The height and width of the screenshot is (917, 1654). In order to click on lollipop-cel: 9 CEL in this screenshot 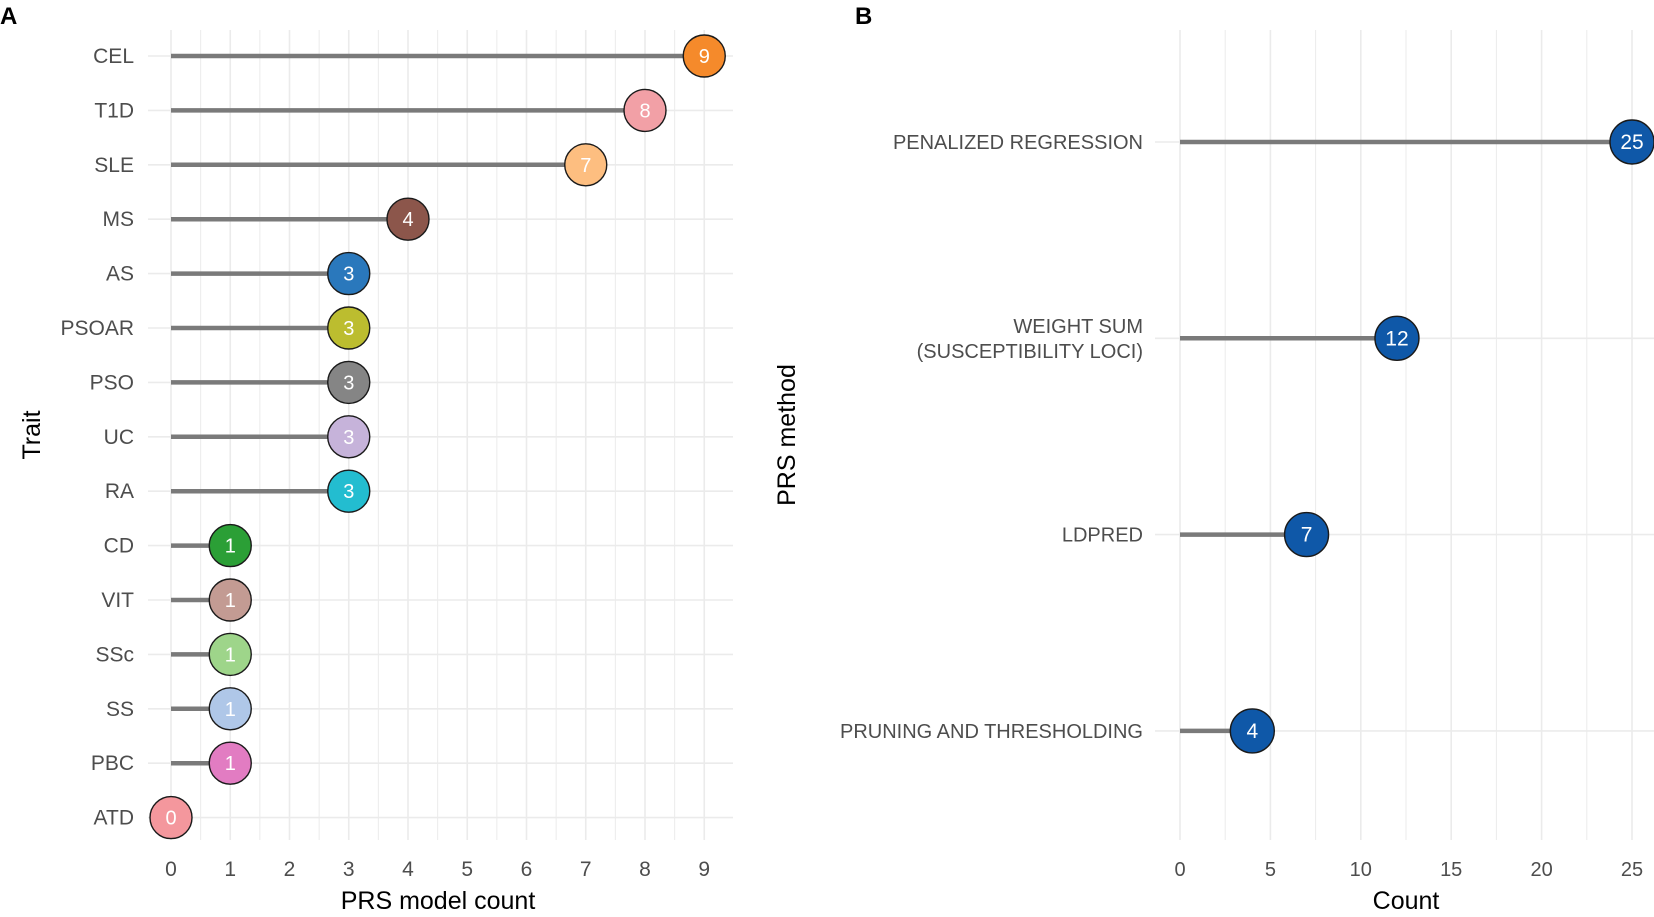, I will do `click(409, 56)`.